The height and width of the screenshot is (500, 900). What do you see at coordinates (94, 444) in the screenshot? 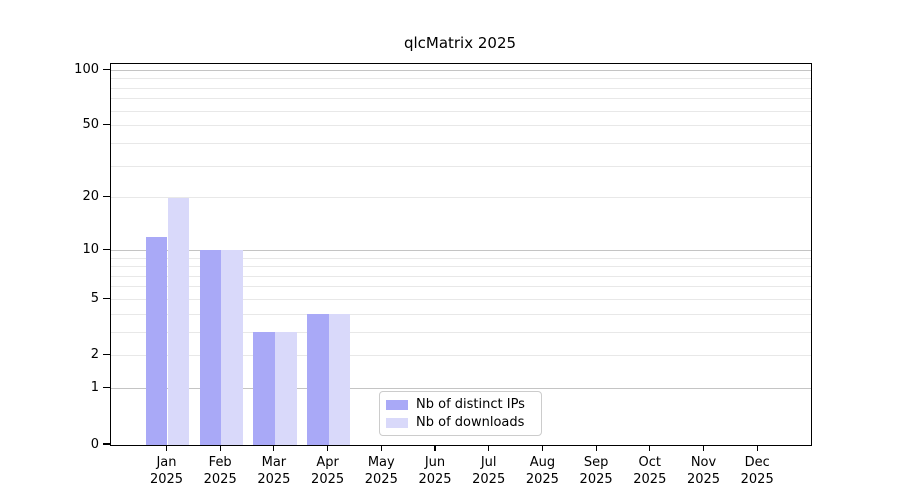
I see `y-tick-label: 0` at bounding box center [94, 444].